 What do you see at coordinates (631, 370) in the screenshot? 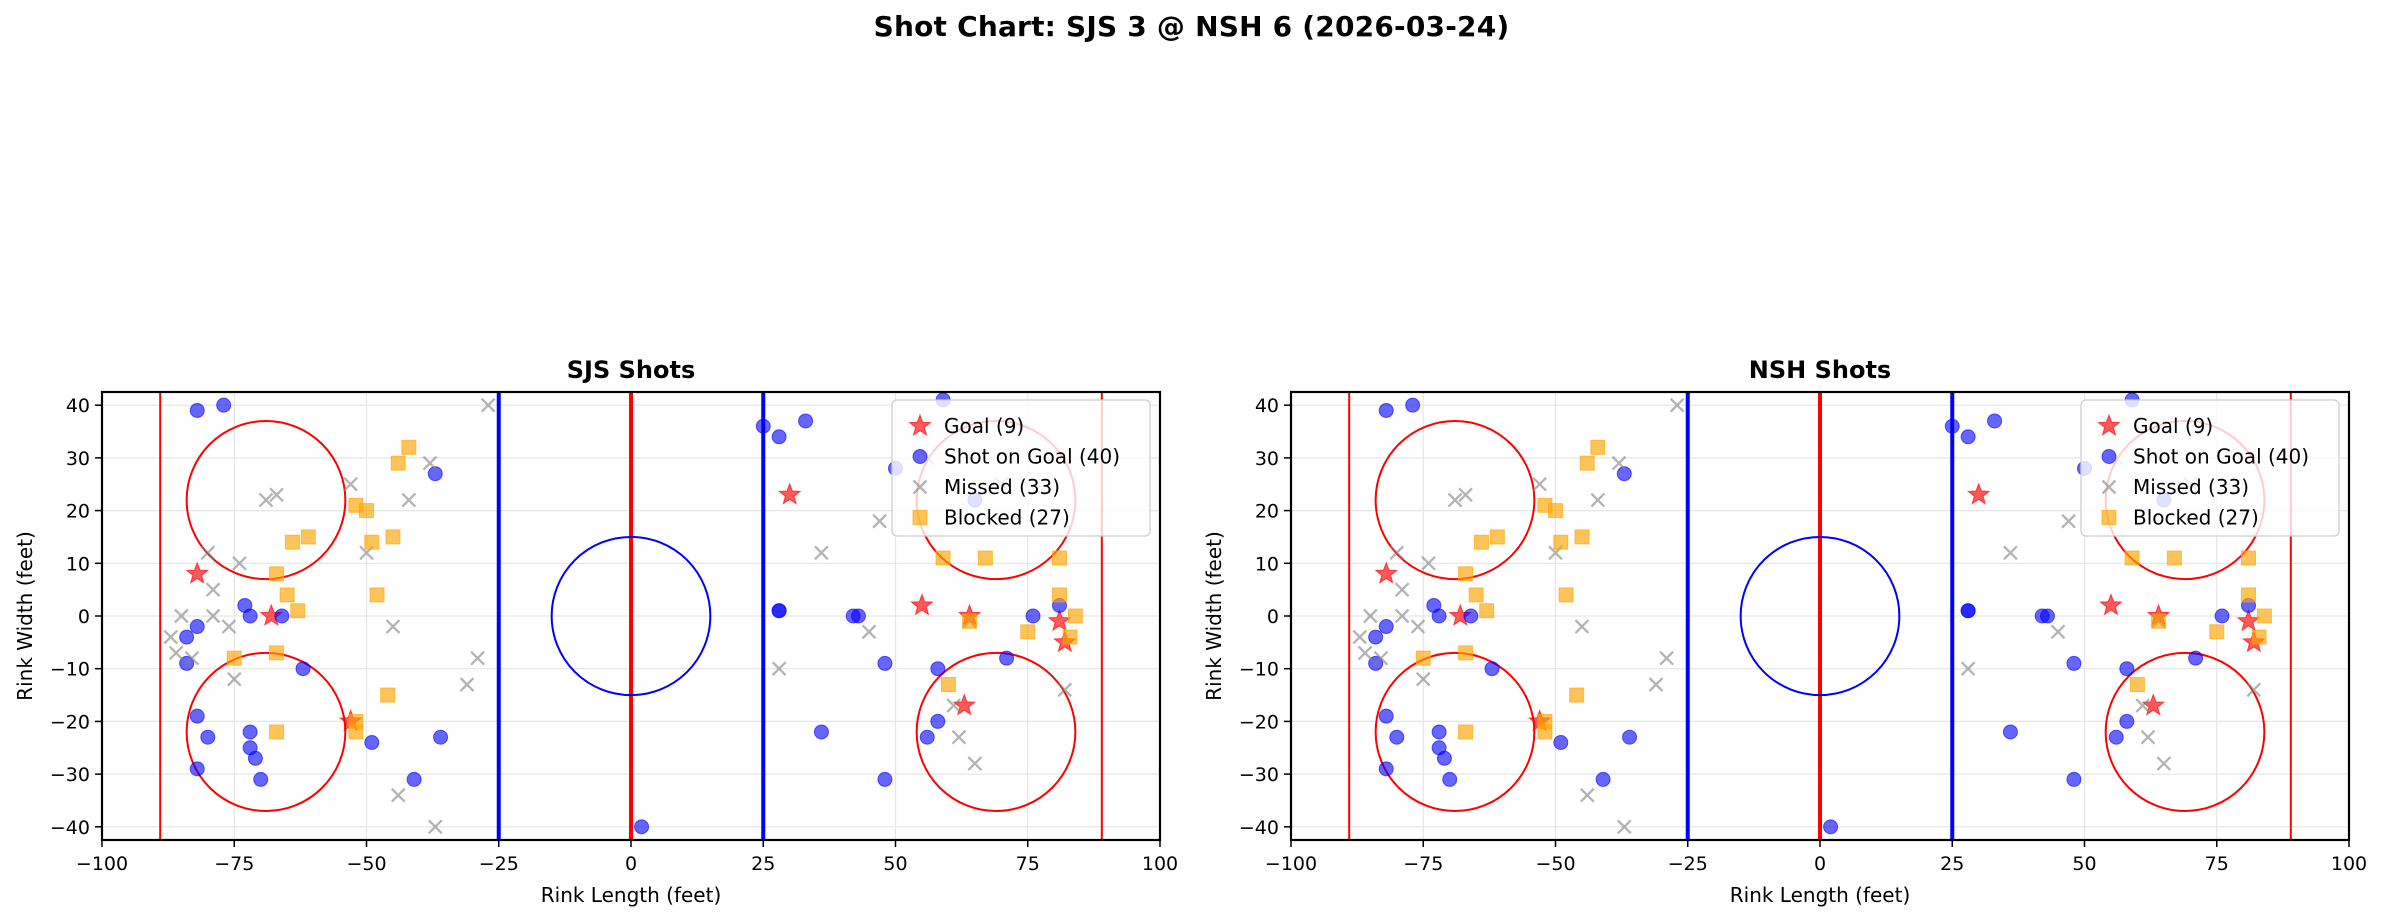
I see `panel-title: SJS Shots` at bounding box center [631, 370].